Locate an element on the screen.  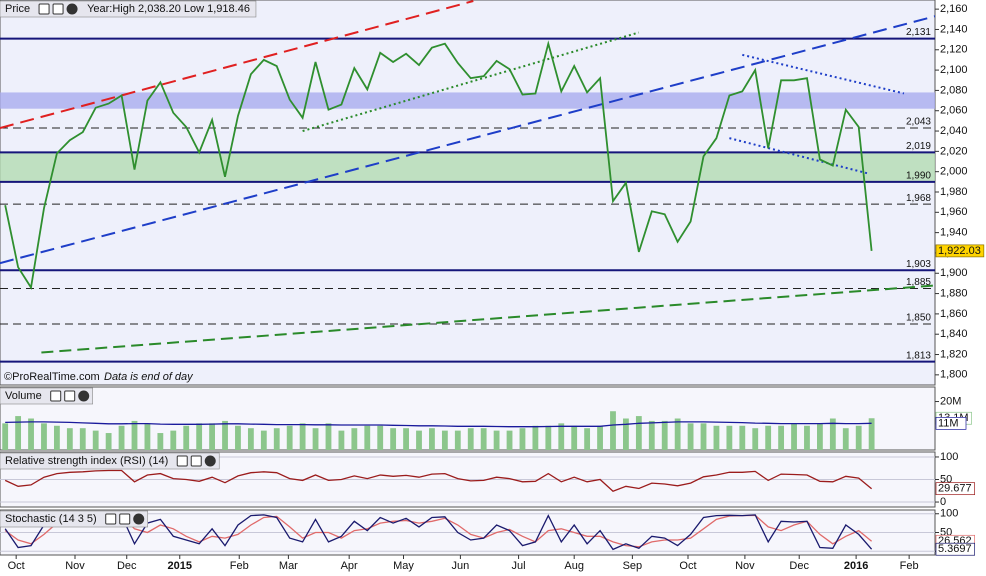
level-label: 2,019 is located at coordinates (918, 146).